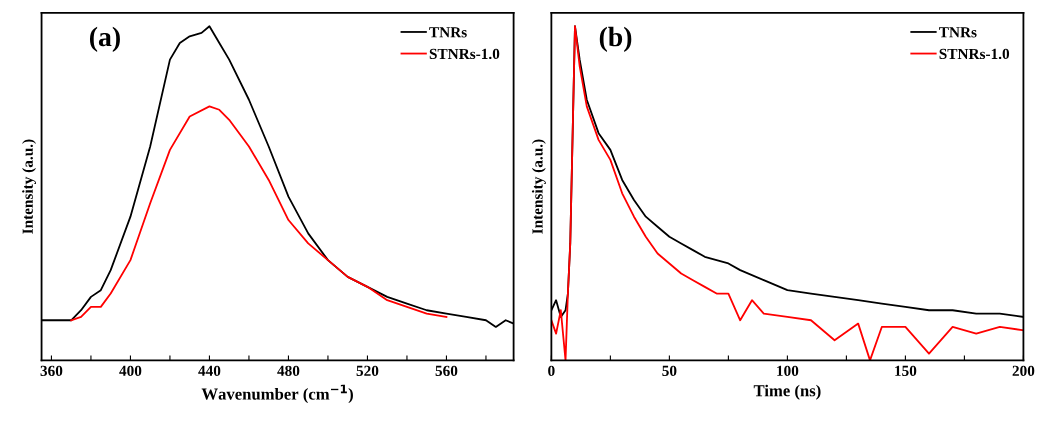 The image size is (1039, 429). What do you see at coordinates (615, 39) in the screenshot?
I see `annotation: (b)` at bounding box center [615, 39].